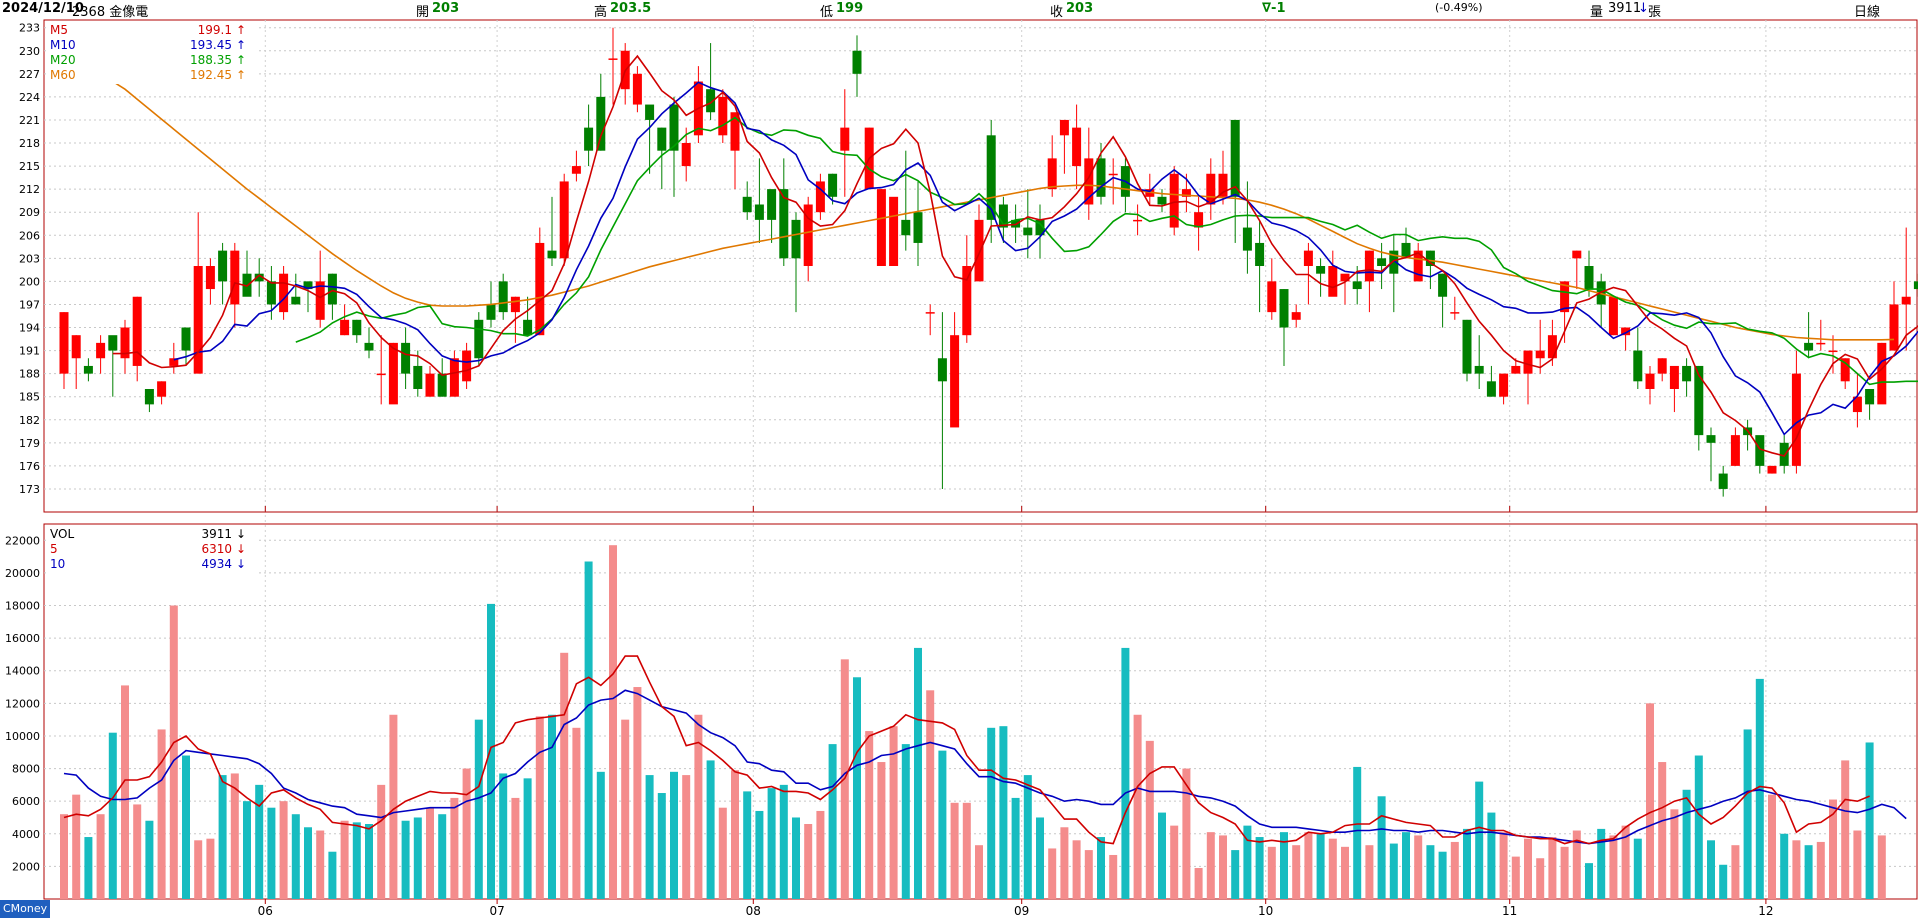  What do you see at coordinates (29, 235) in the screenshot?
I see `price-tick-label: 206` at bounding box center [29, 235].